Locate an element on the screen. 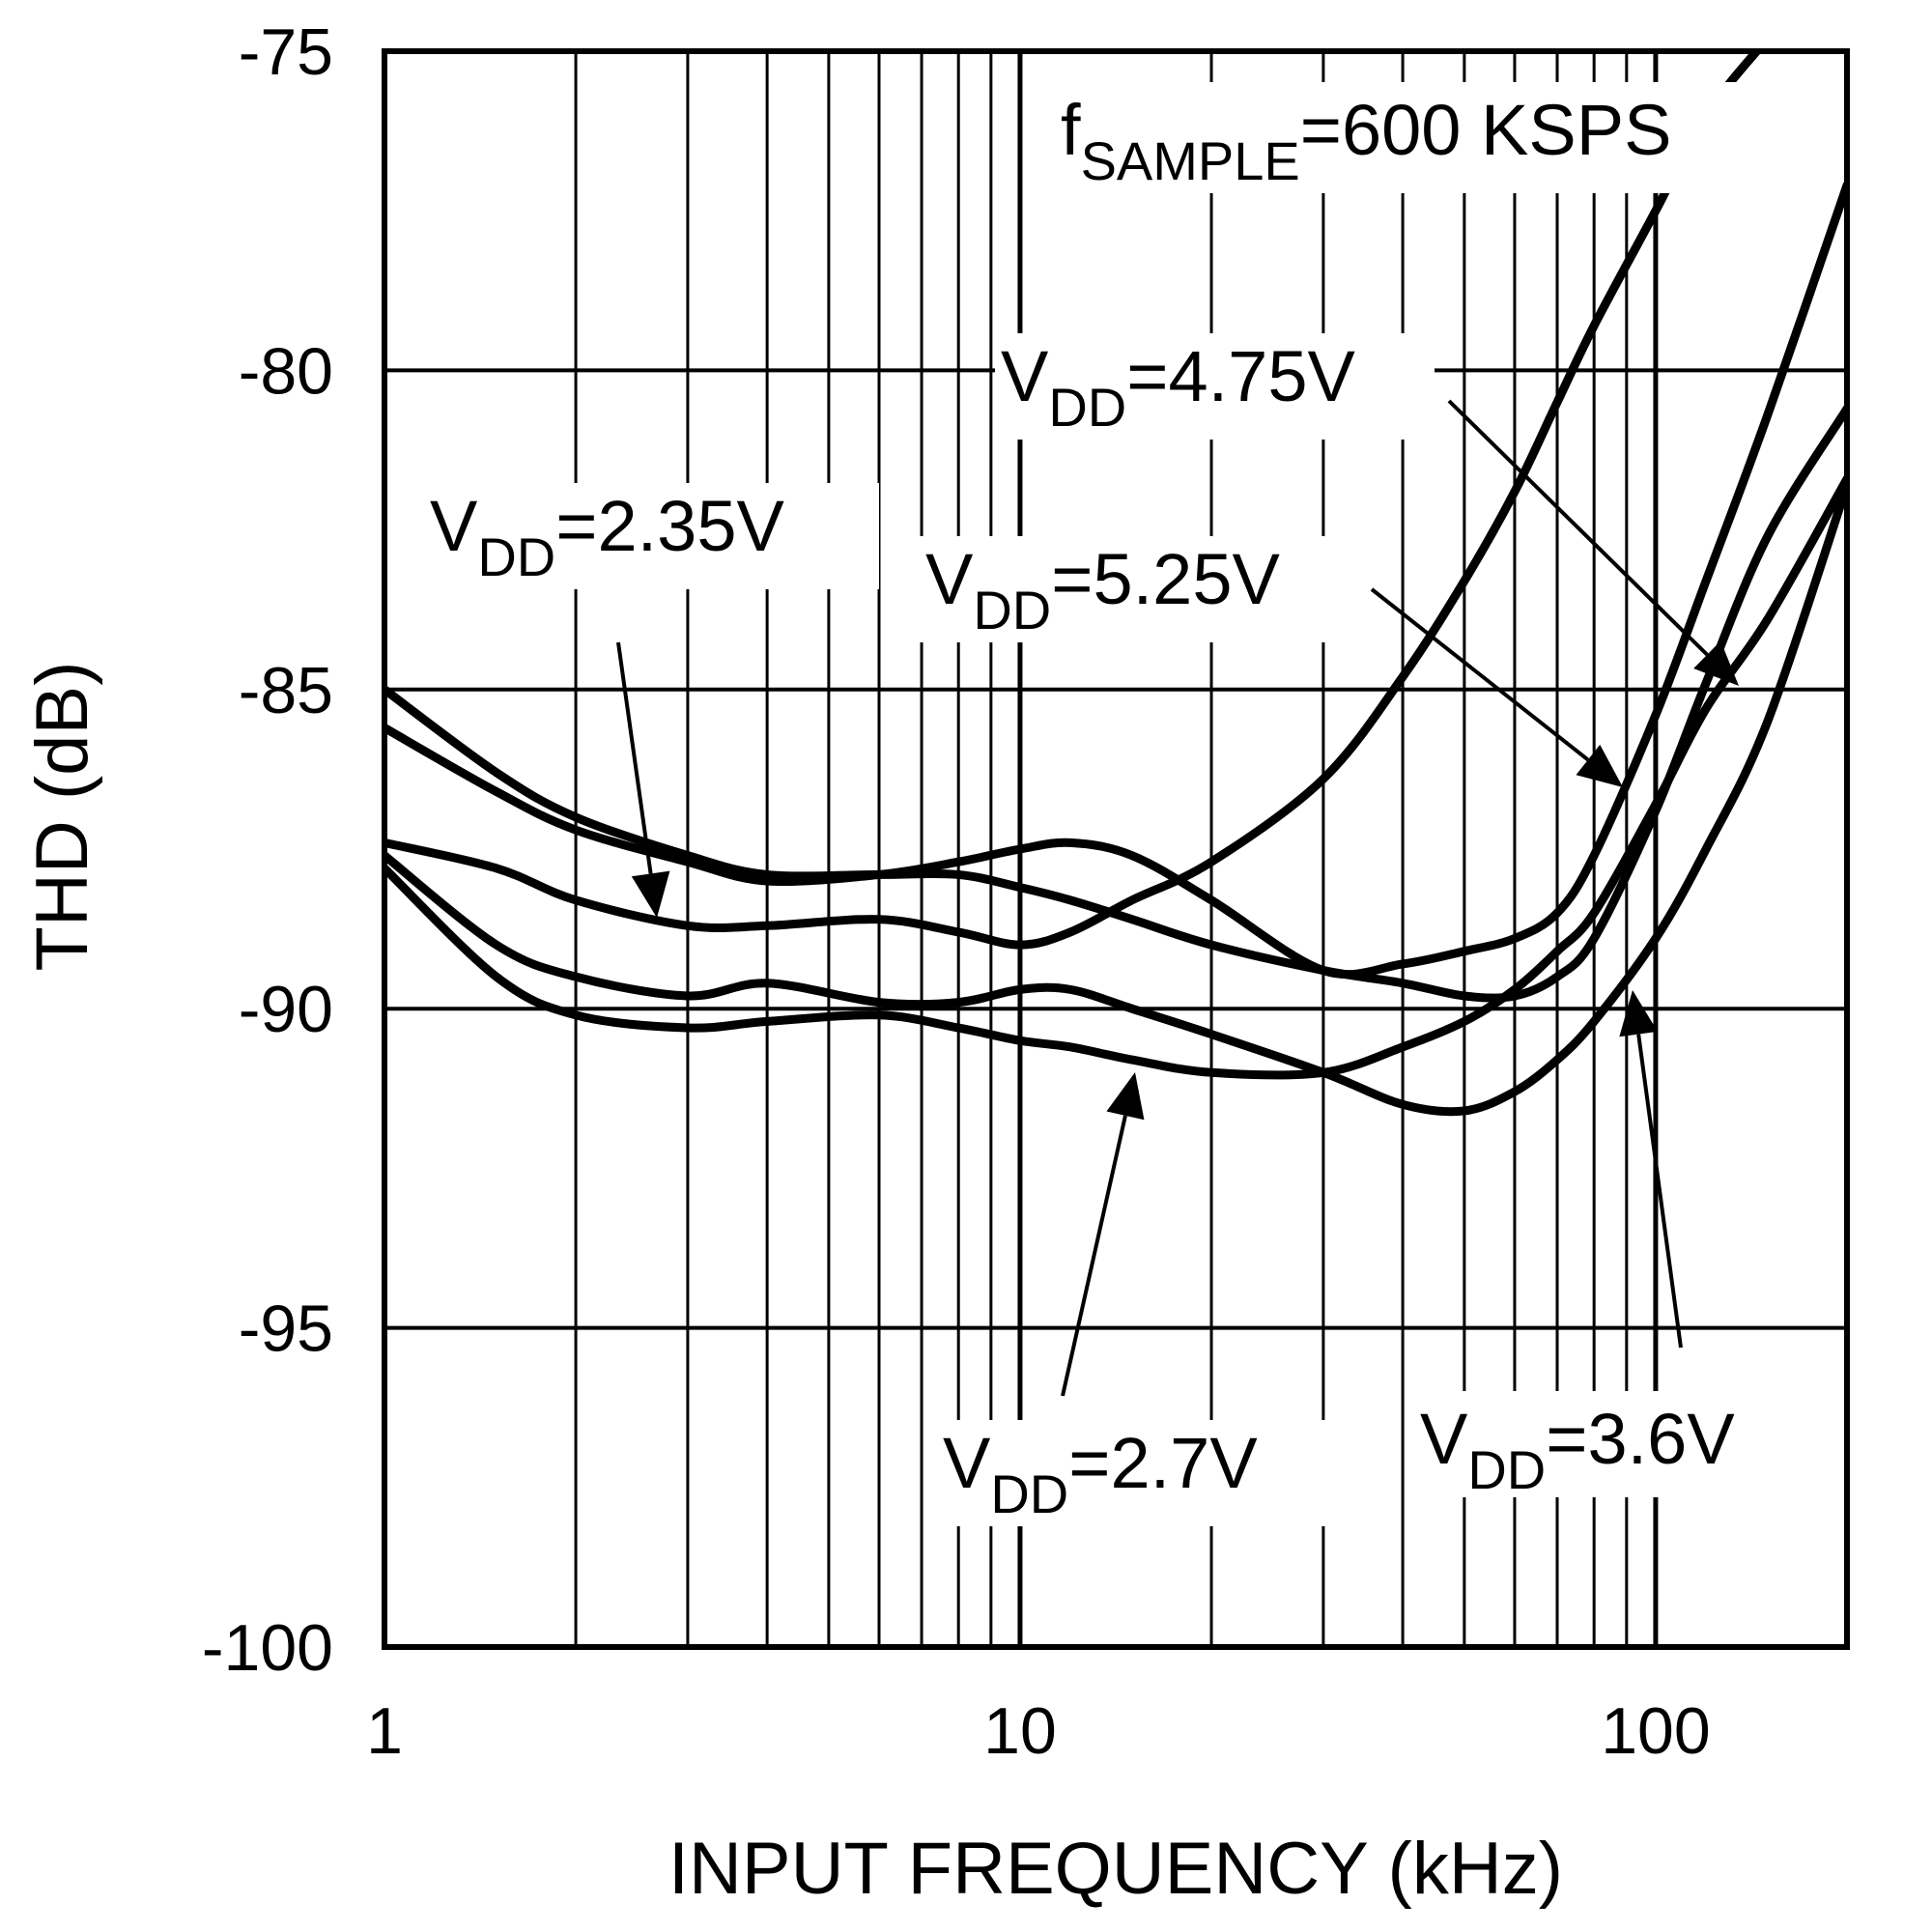  arrow-vdd-3-6v is located at coordinates (1651, 1169).